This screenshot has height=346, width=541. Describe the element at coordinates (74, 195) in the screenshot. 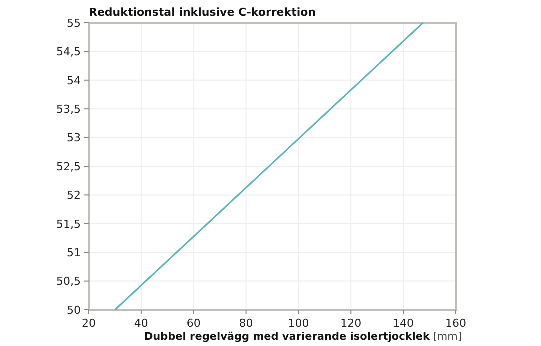

I see `y-tick-label: 52` at that location.